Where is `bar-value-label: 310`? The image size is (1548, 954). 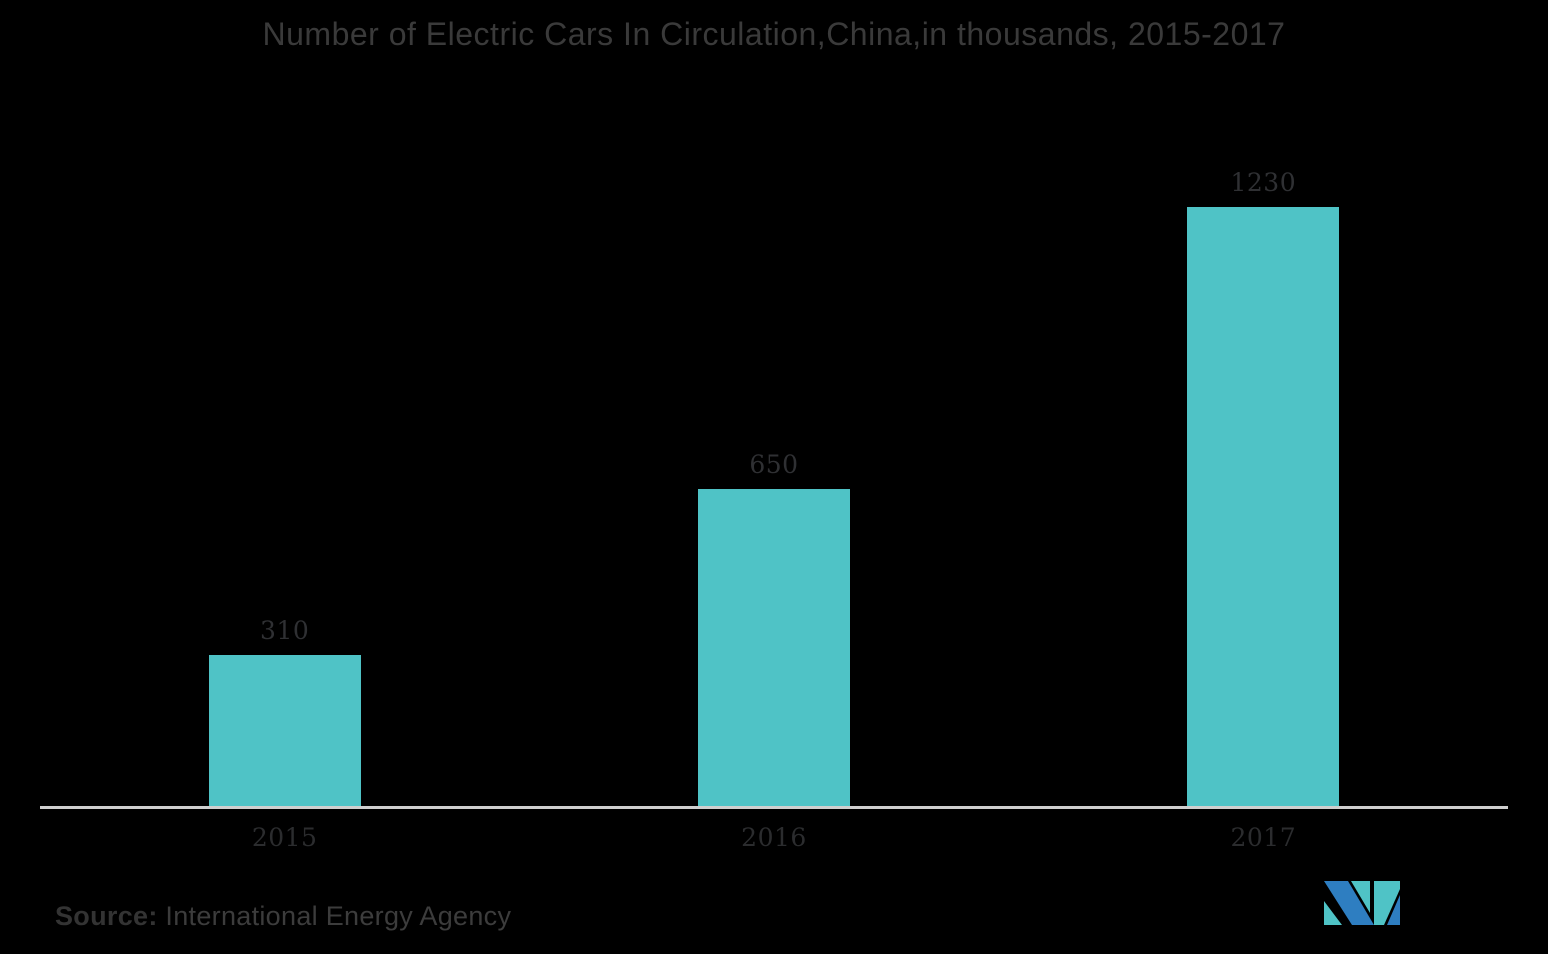 bar-value-label: 310 is located at coordinates (285, 630).